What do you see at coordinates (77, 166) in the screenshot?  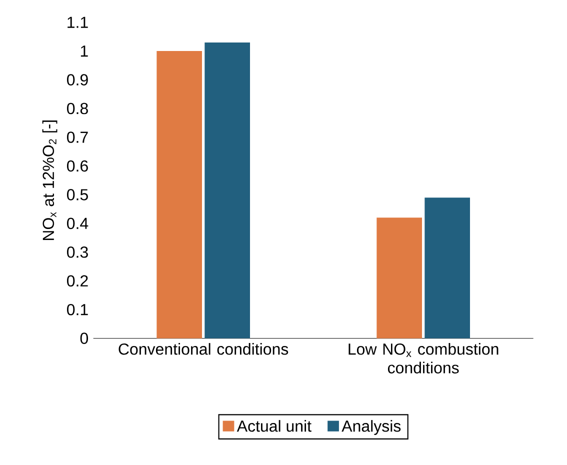 I see `y-tick-label: 0.6` at bounding box center [77, 166].